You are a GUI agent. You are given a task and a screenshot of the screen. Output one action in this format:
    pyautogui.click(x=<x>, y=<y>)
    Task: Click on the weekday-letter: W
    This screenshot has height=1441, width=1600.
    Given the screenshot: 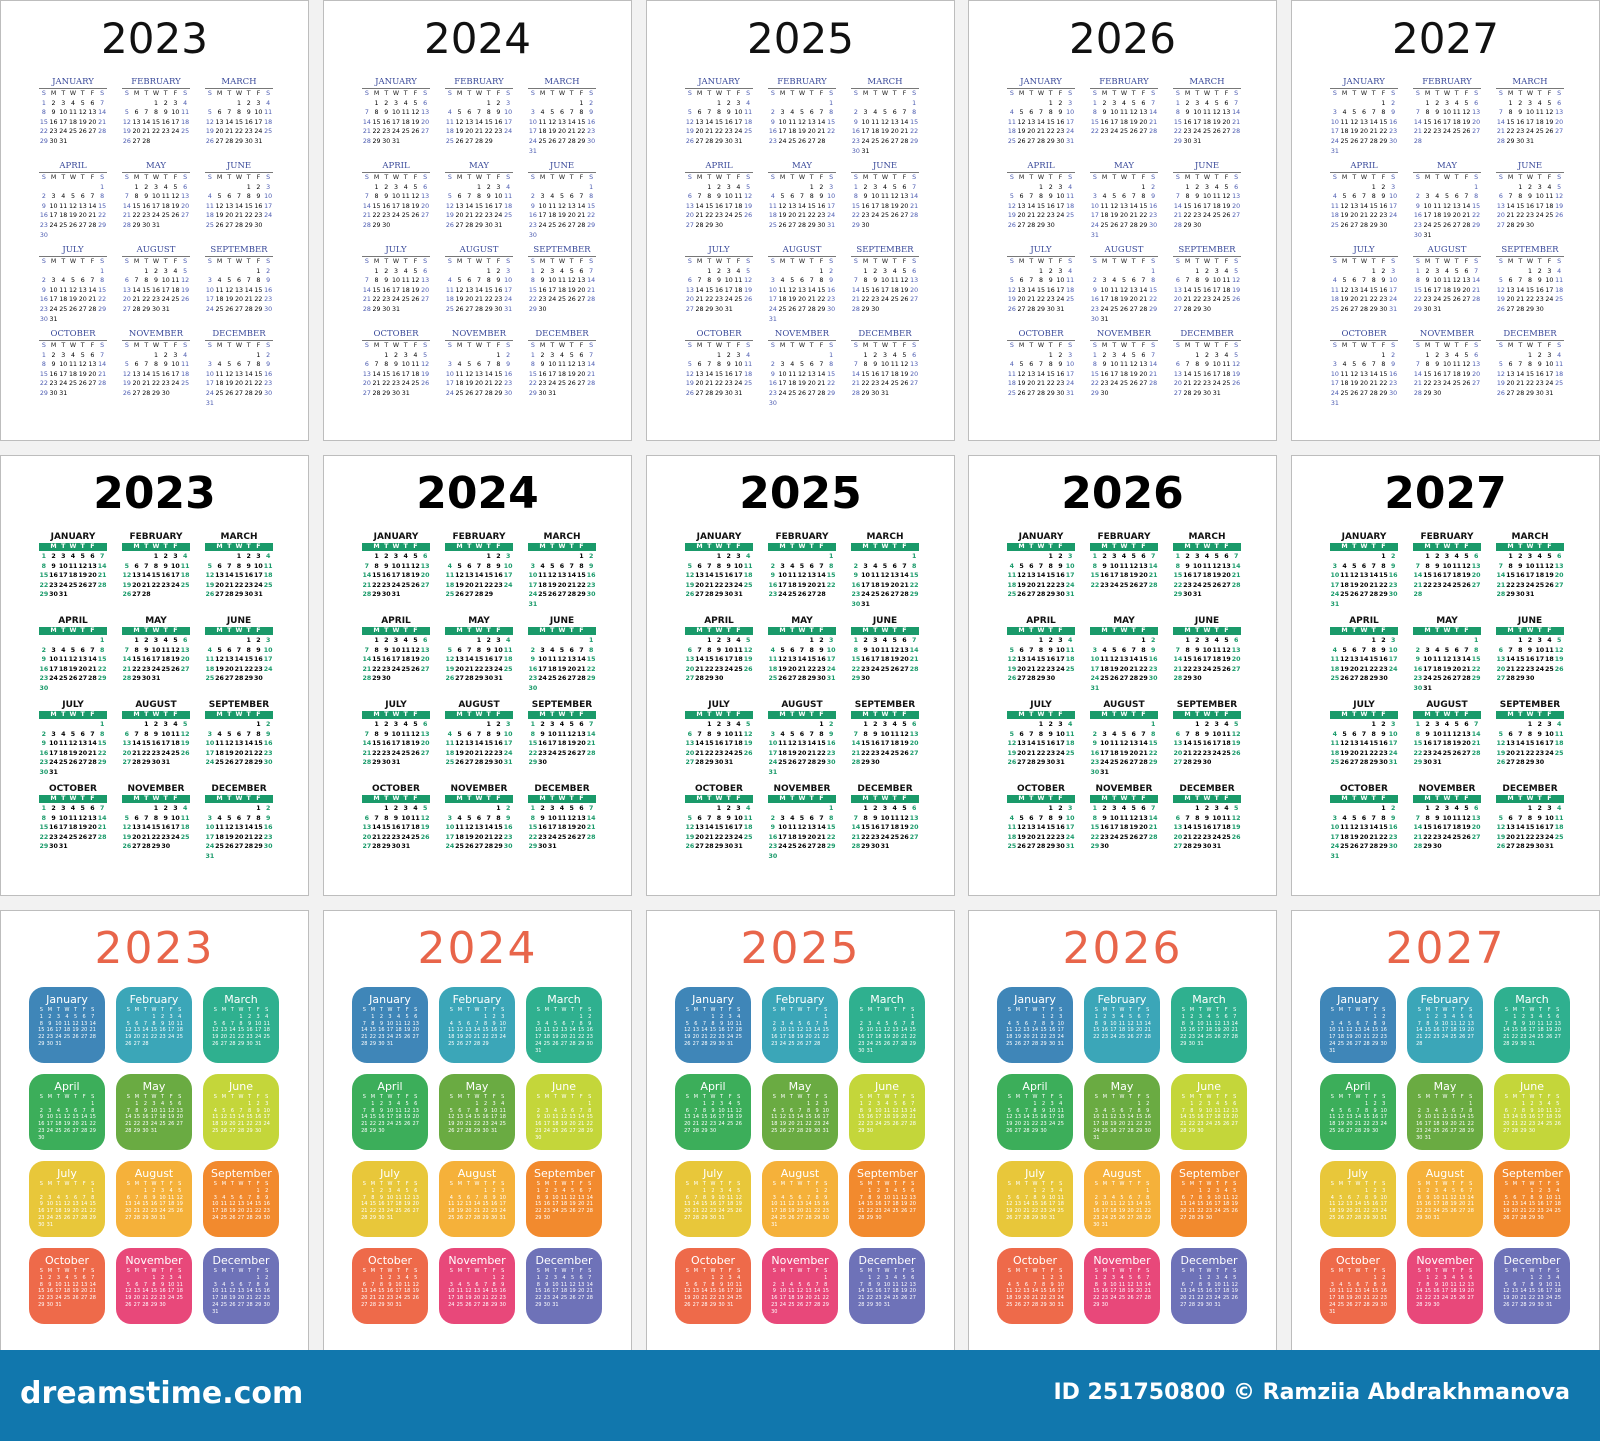 What is the action you would take?
    pyautogui.click(x=1207, y=798)
    